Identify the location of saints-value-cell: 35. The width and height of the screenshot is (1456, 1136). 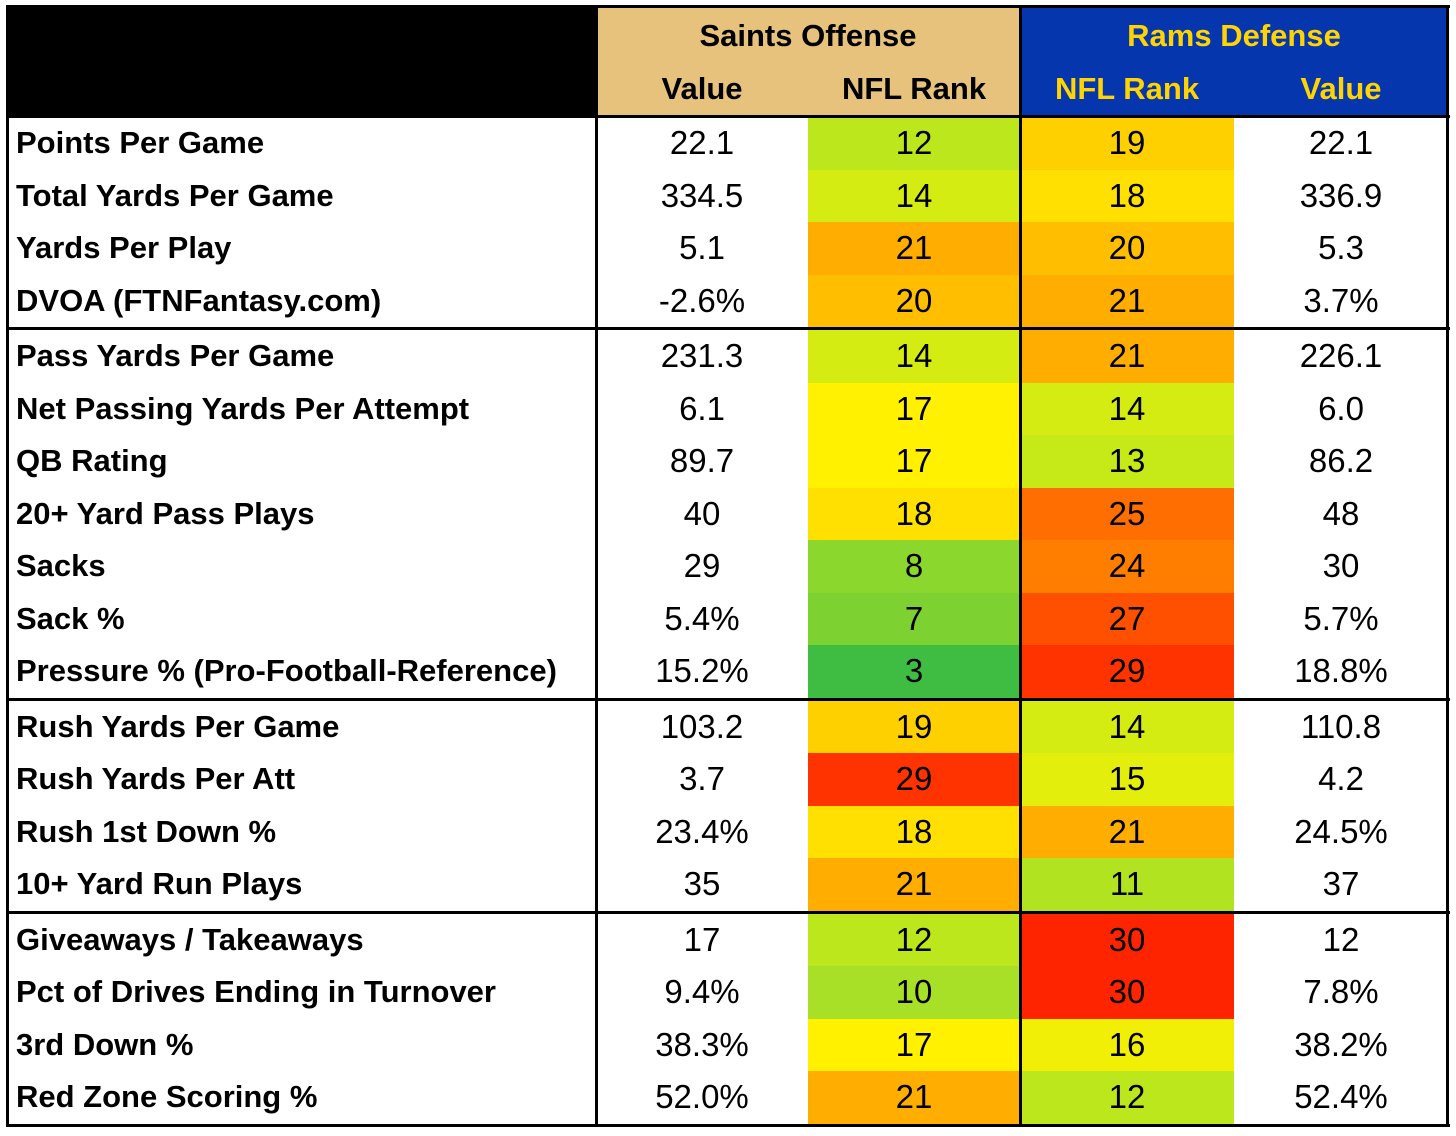
(702, 884).